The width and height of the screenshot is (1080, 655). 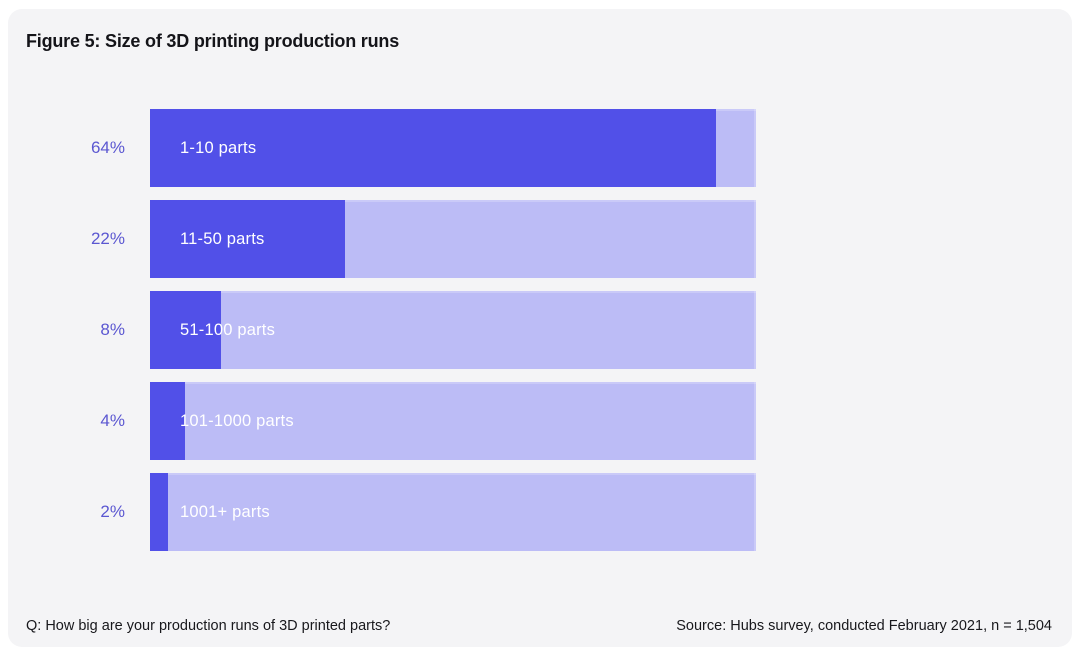 What do you see at coordinates (112, 329) in the screenshot?
I see `value-label: 8%` at bounding box center [112, 329].